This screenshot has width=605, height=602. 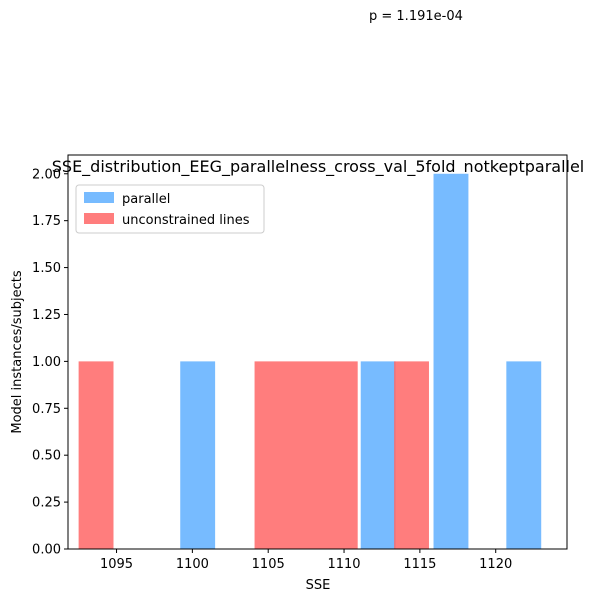 What do you see at coordinates (318, 585) in the screenshot?
I see `x-axis-label: SSE` at bounding box center [318, 585].